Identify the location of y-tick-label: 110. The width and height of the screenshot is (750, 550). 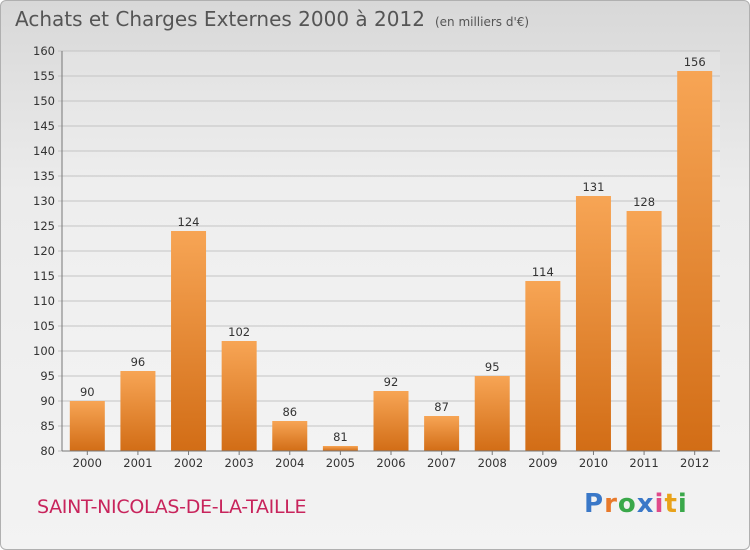
(44, 301).